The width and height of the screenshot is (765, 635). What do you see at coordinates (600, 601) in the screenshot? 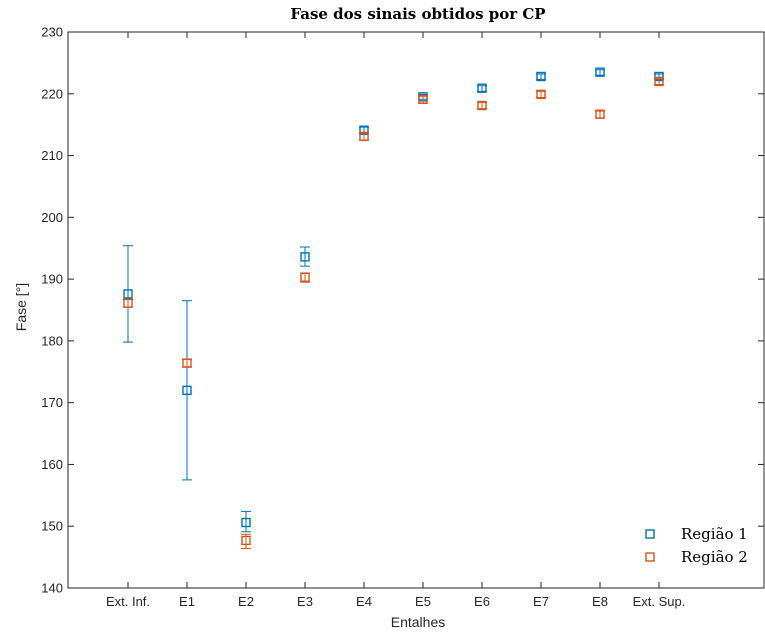
I see `x-tick-label: E8` at bounding box center [600, 601].